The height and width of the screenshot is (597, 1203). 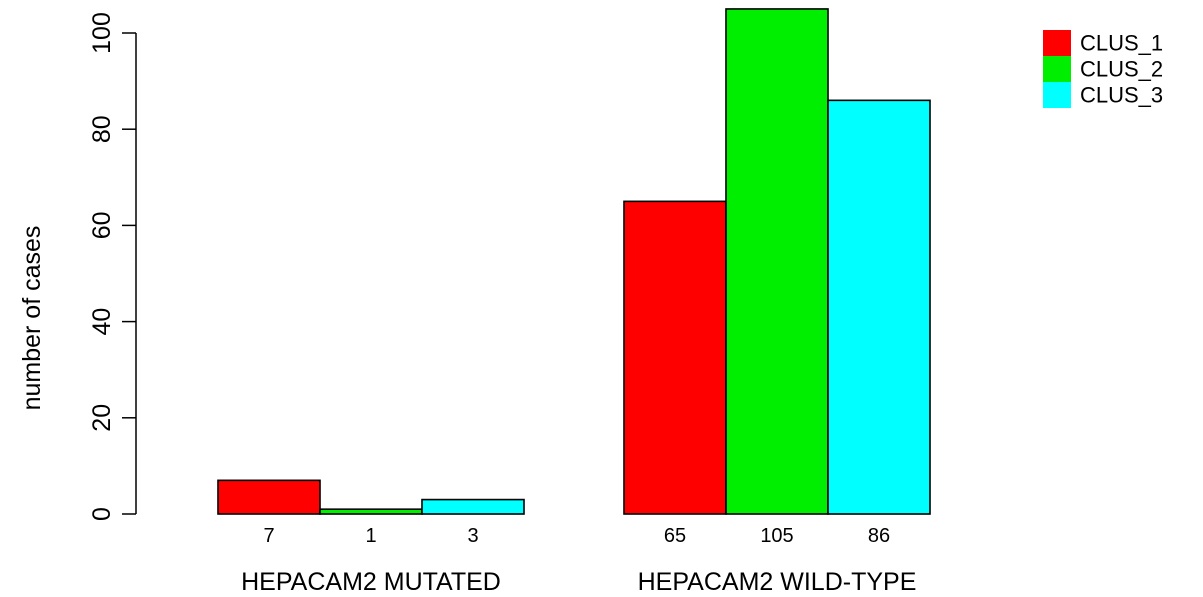 What do you see at coordinates (370, 536) in the screenshot?
I see `bar-value-label: 1` at bounding box center [370, 536].